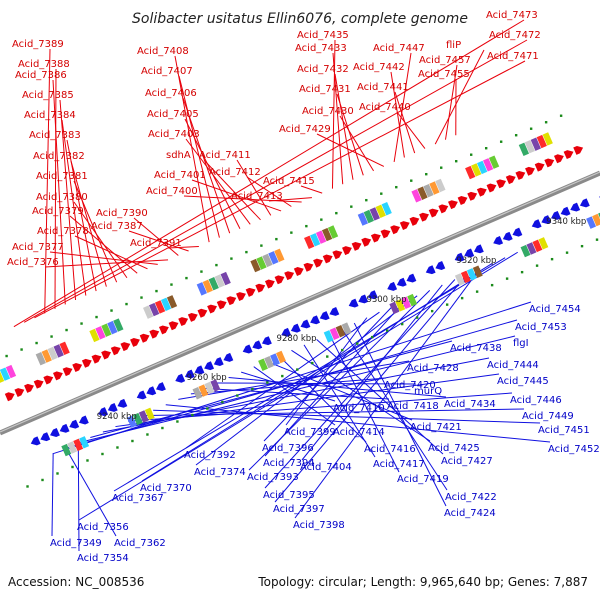  What do you see at coordinates (359, 432) in the screenshot?
I see `reverse-gene-label: Acid_7414` at bounding box center [359, 432].